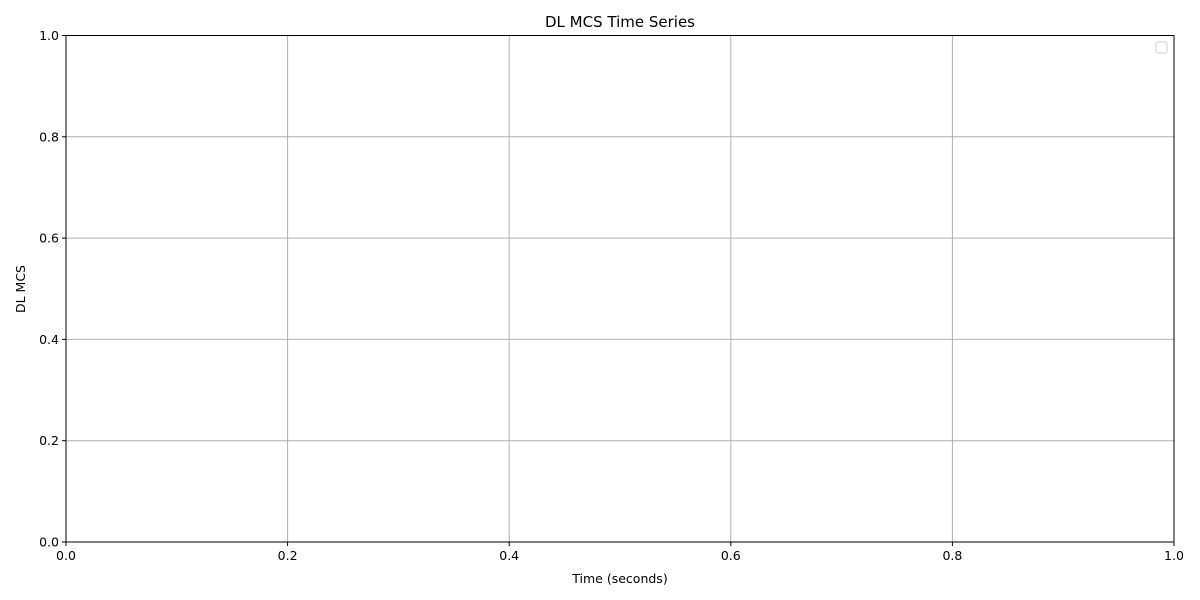 This screenshot has height=600, width=1200. I want to click on y-tick-label: 0.4, so click(49, 339).